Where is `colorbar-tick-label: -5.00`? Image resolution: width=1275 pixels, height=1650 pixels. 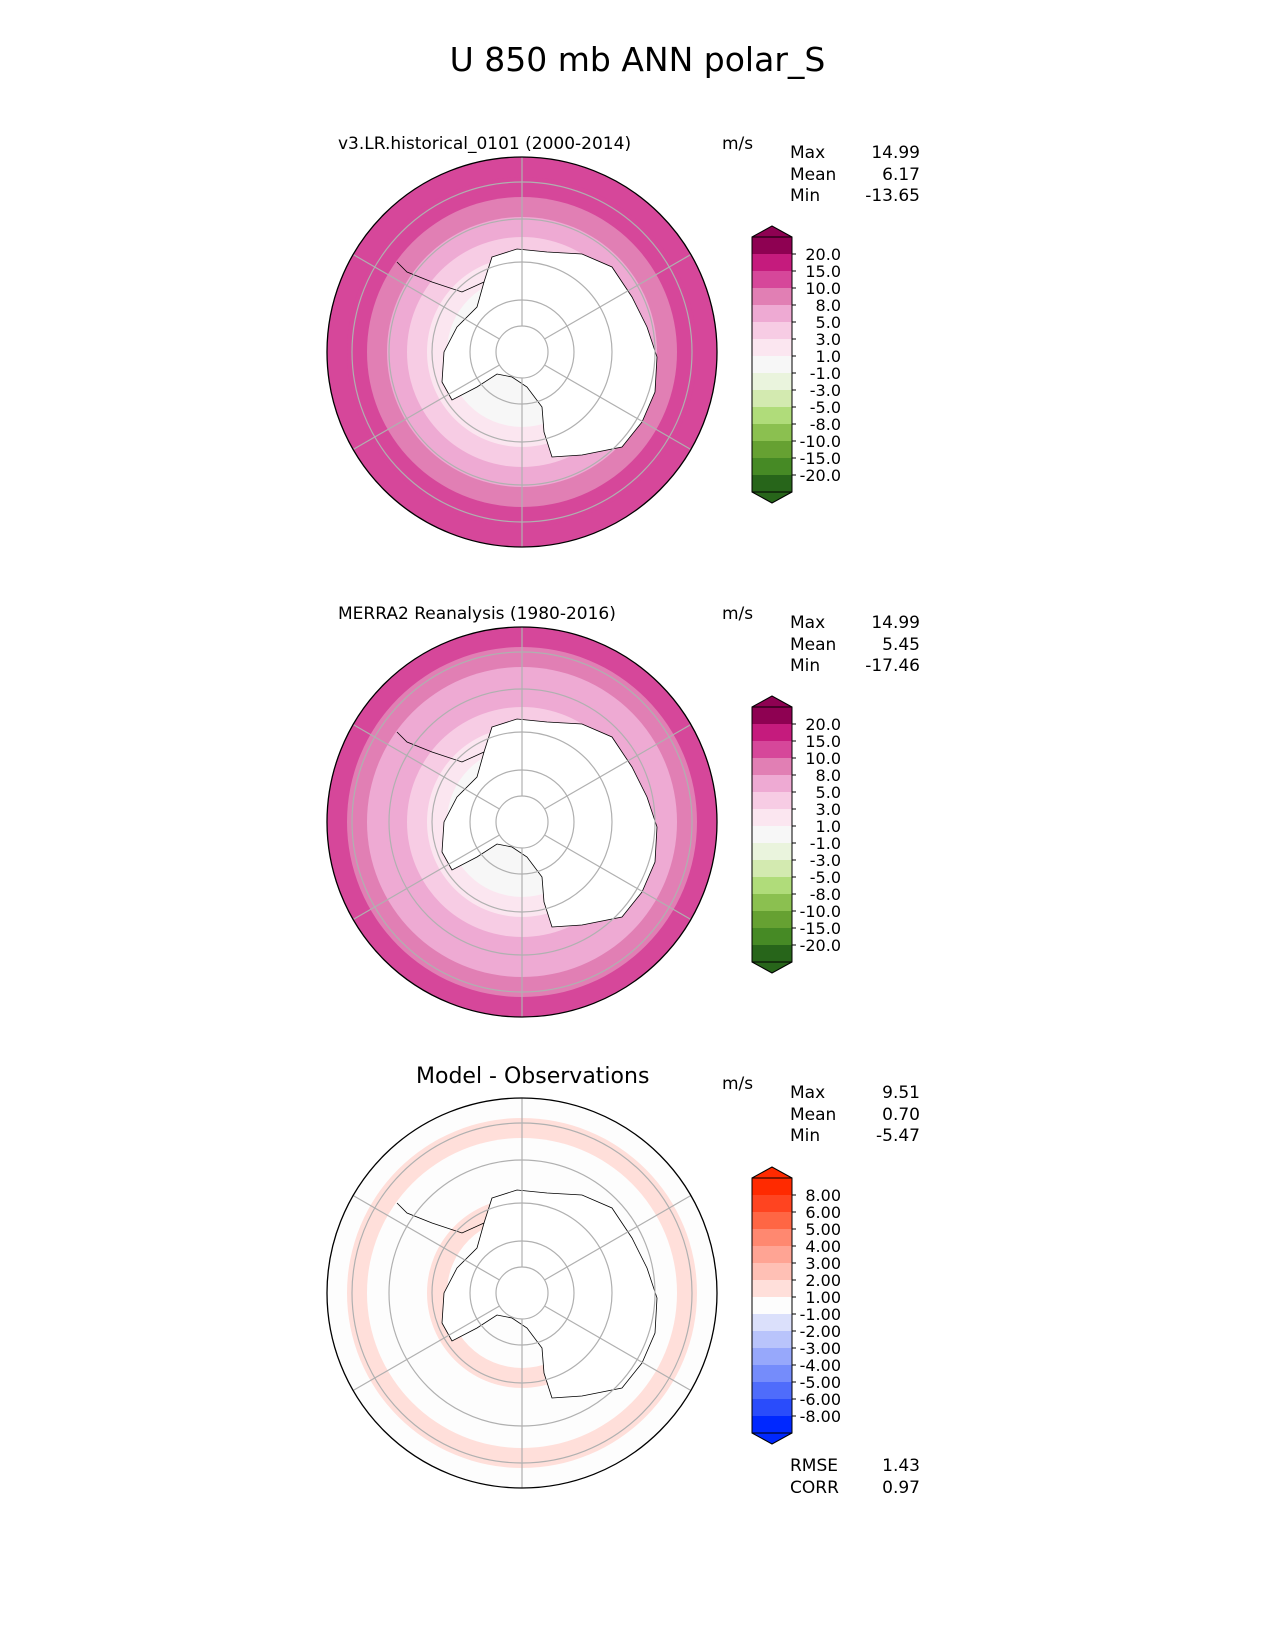
colorbar-tick-label: -5.00 is located at coordinates (820, 1382).